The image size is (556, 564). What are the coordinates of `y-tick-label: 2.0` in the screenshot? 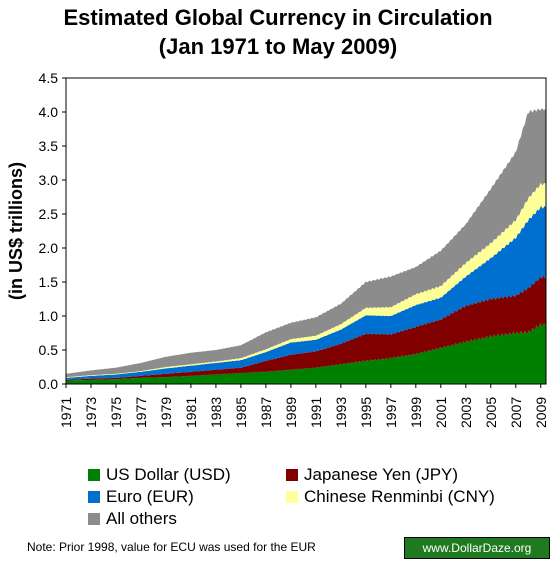 It's located at (49, 248).